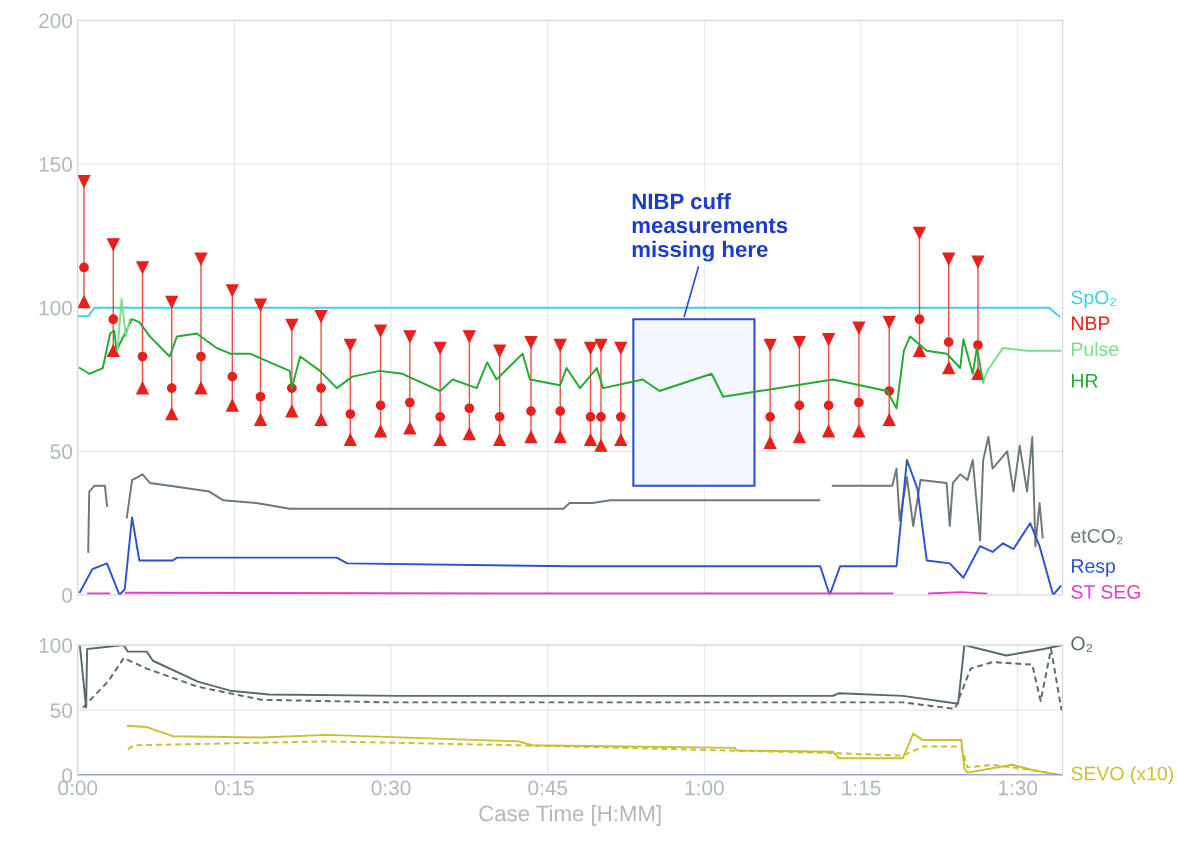 This screenshot has height=850, width=1178. What do you see at coordinates (704, 788) in the screenshot?
I see `x-tick-label: 1:00` at bounding box center [704, 788].